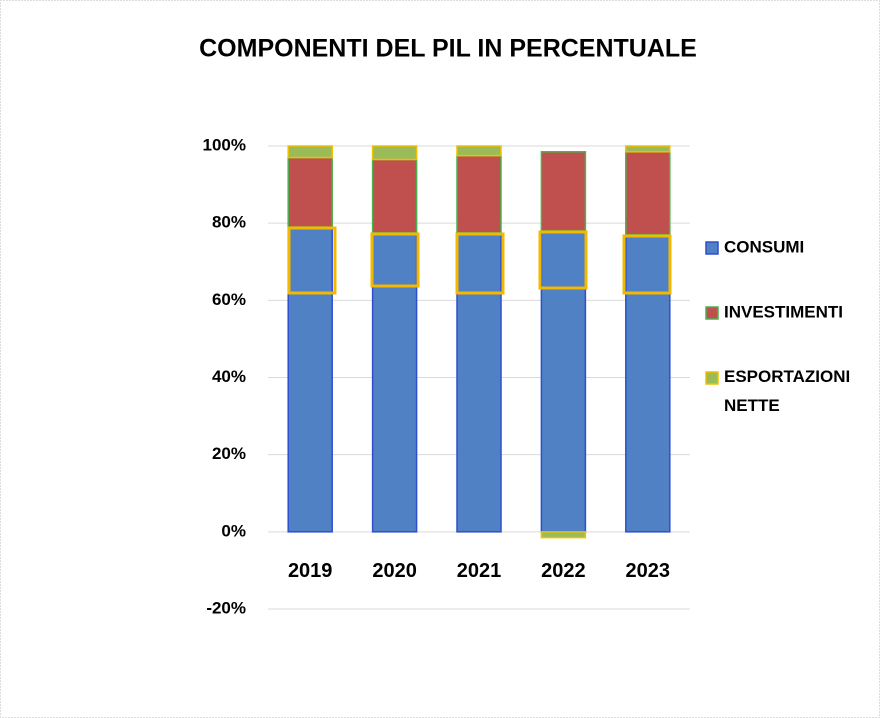 This screenshot has height=718, width=880. Describe the element at coordinates (448, 49) in the screenshot. I see `chart-title: COMPONENTI DEL PIL IN PERCENTUALE` at that location.